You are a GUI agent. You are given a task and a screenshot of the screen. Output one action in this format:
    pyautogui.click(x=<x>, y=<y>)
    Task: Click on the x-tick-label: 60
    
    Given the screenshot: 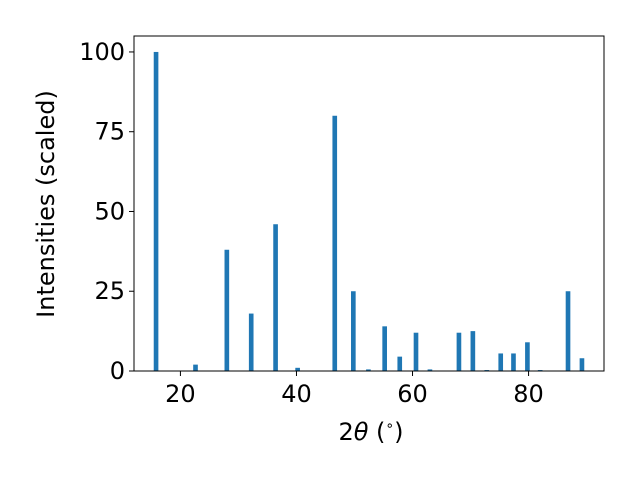 What is the action you would take?
    pyautogui.click(x=412, y=394)
    